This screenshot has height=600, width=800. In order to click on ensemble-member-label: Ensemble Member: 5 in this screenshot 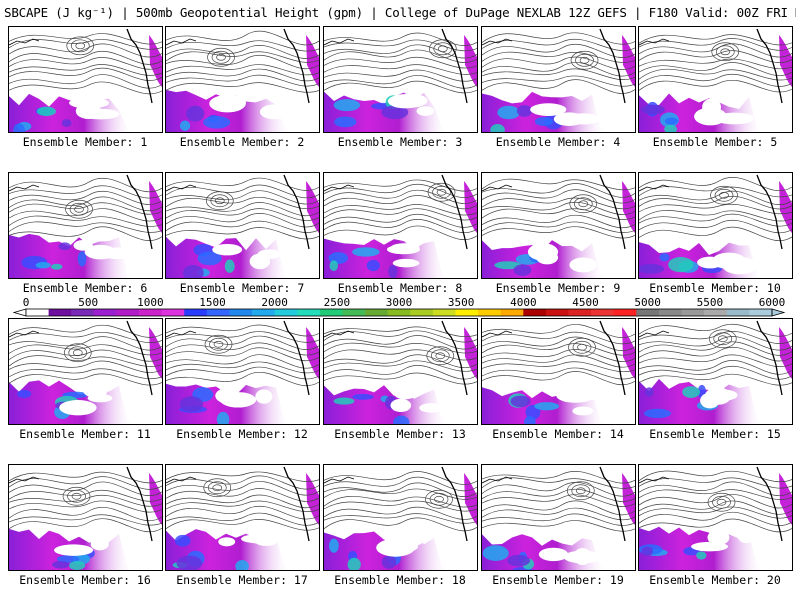, I will do `click(715, 142)`.